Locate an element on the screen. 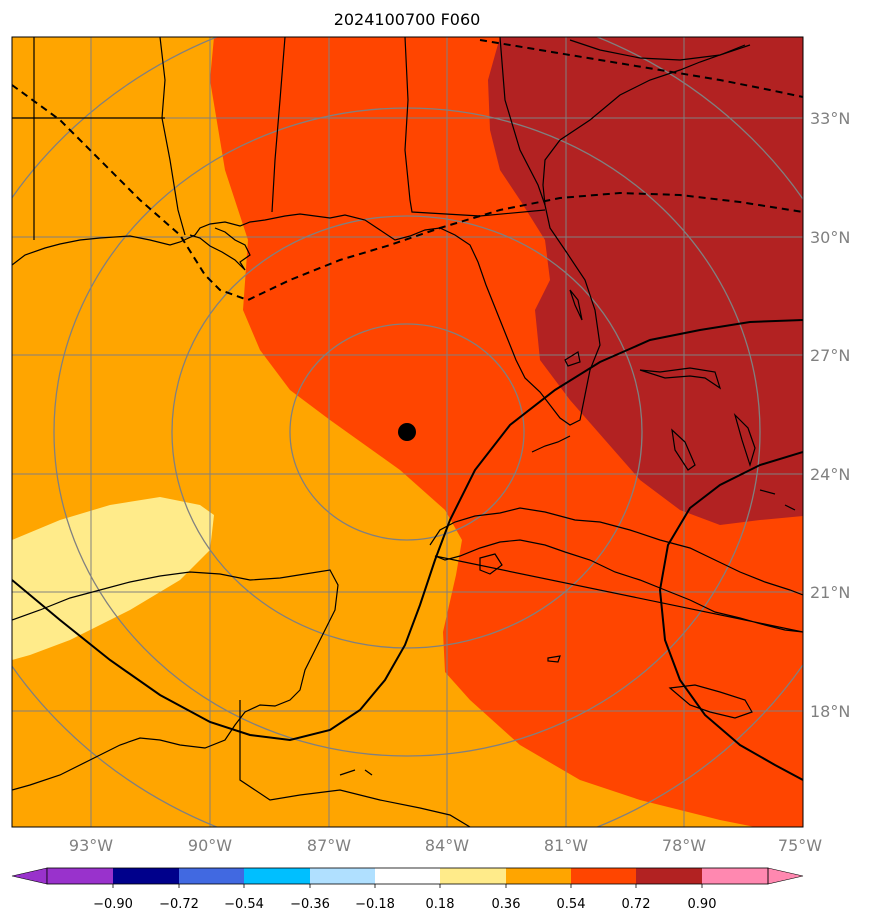 This screenshot has width=873, height=924. colorbar-tick-label: 0.36 is located at coordinates (506, 904).